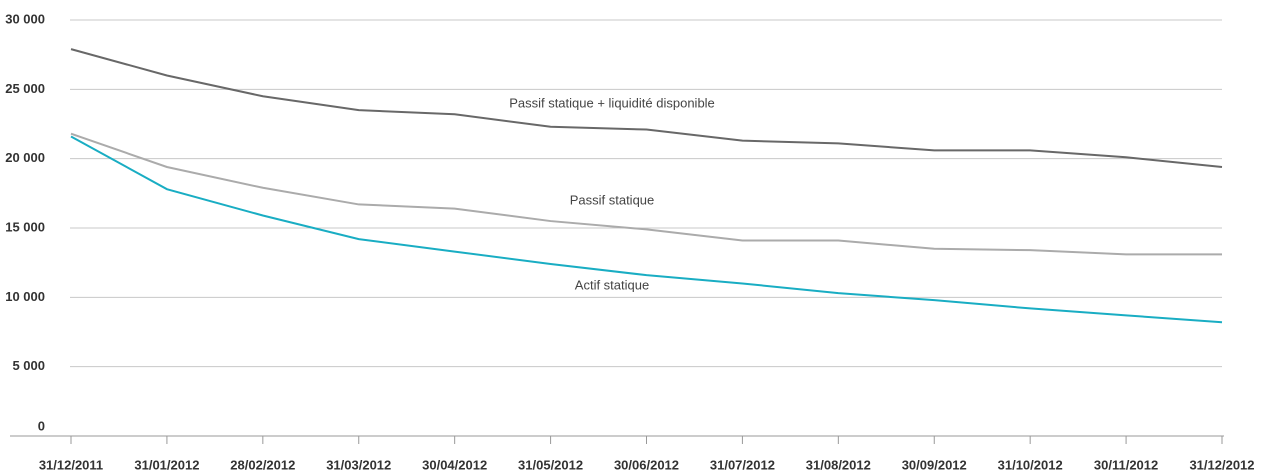  What do you see at coordinates (550, 464) in the screenshot?
I see `x-tick-label: 31/05/2012` at bounding box center [550, 464].